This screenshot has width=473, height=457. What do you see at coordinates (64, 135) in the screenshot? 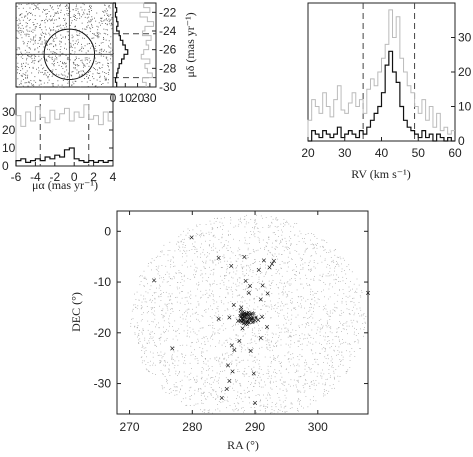
I see `mua-field-histogram` at bounding box center [64, 135].